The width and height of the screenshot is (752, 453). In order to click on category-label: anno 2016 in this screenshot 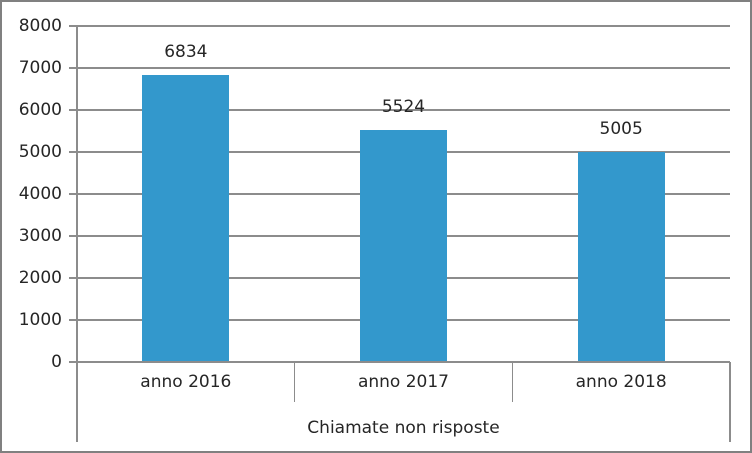, I will do `click(186, 382)`.